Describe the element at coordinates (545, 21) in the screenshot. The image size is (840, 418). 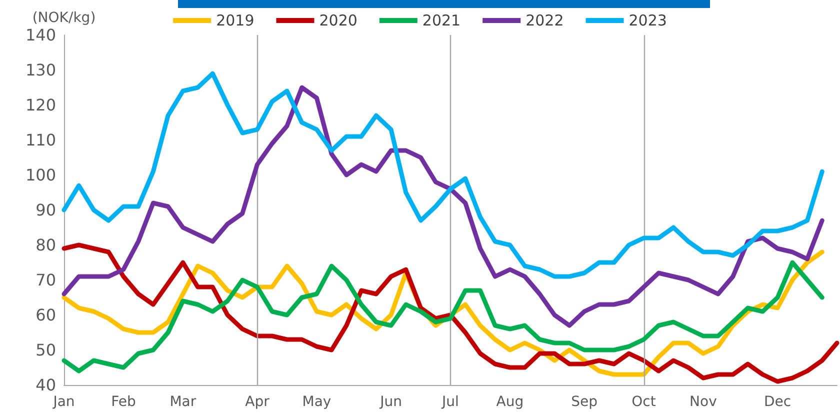
I see `legend-label: 2022` at that location.